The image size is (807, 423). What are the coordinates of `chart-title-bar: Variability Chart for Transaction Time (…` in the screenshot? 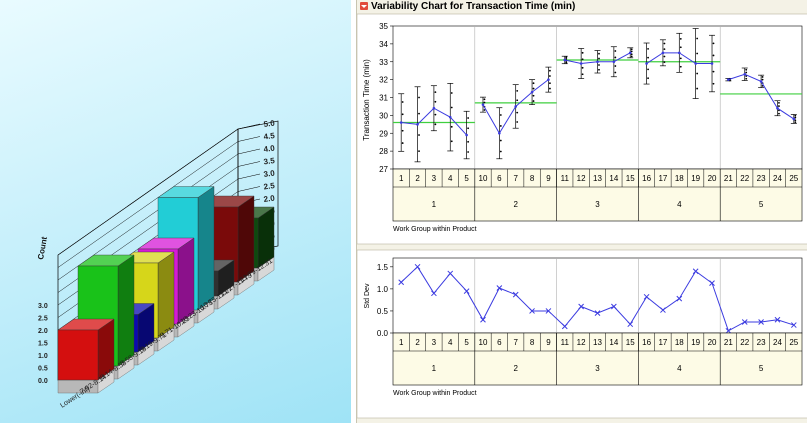 It's located at (582, 7).